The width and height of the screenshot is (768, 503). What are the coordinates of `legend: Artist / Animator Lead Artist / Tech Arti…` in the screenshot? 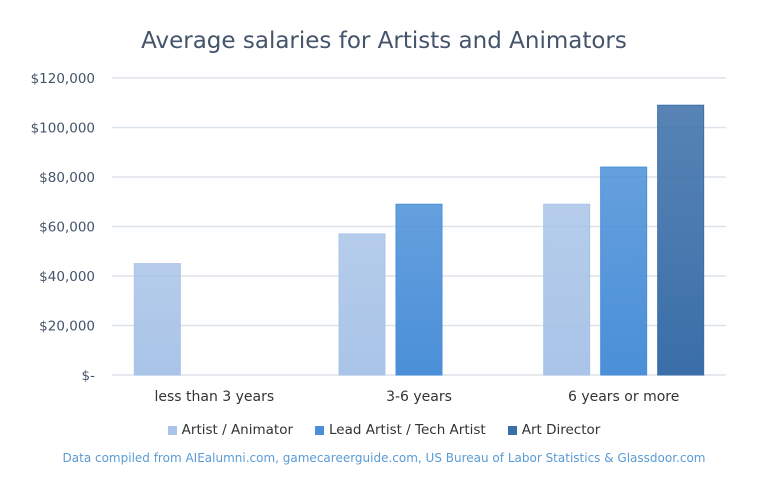 It's located at (384, 430).